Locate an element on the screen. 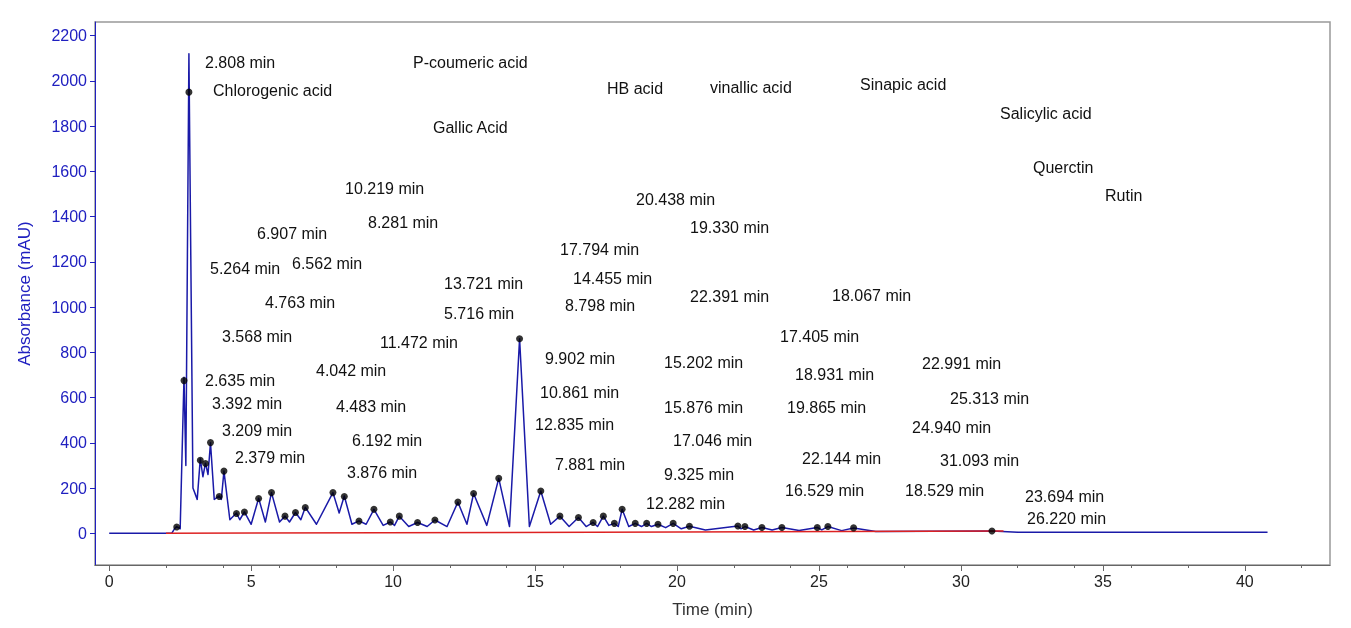 This screenshot has width=1351, height=628. annotation: 8.281 min is located at coordinates (403, 222).